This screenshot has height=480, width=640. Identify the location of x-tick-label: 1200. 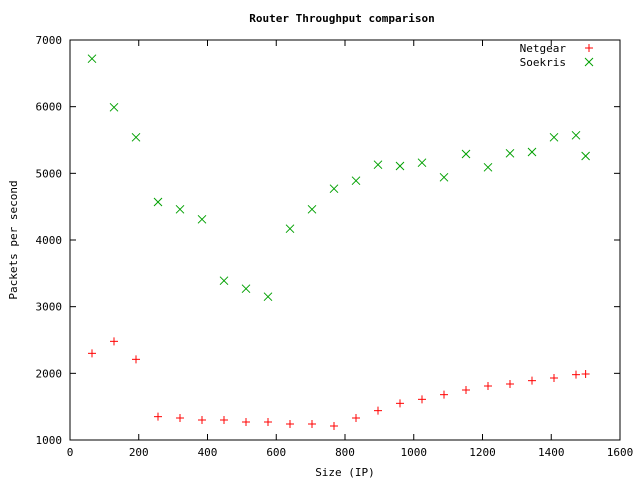
(482, 452).